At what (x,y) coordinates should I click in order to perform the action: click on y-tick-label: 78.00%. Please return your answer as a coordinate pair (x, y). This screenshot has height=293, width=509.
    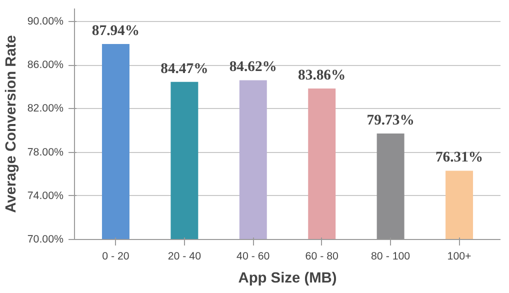
    Looking at the image, I should click on (45, 152).